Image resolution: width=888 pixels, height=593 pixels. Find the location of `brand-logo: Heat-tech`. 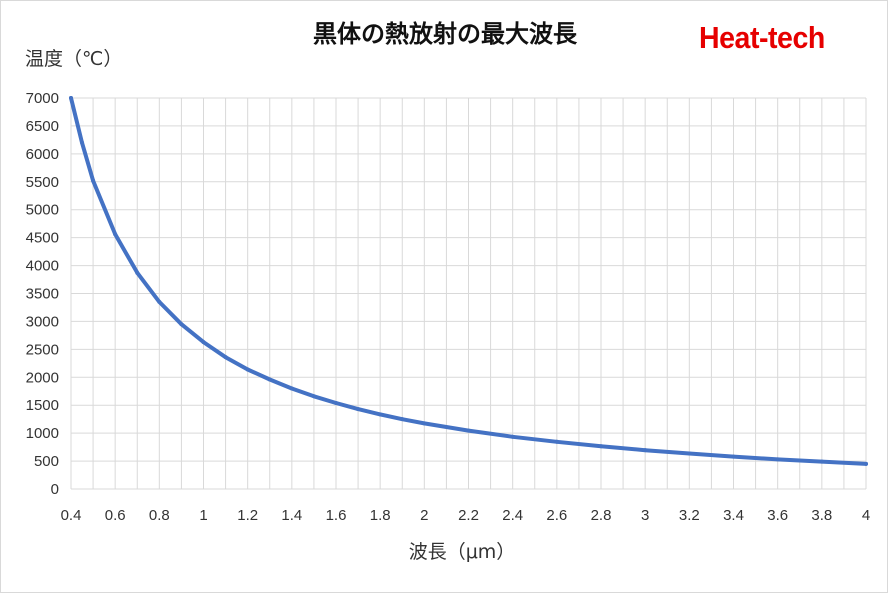

brand-logo: Heat-tech is located at coordinates (762, 37).